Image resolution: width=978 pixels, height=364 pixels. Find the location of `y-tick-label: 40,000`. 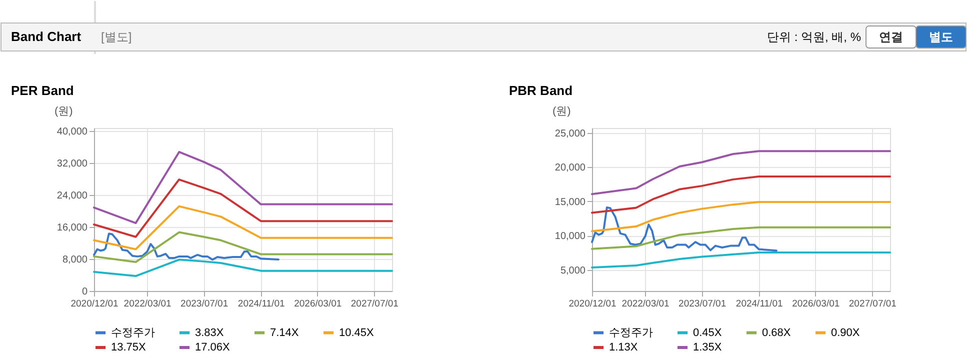

y-tick-label: 40,000 is located at coordinates (72, 132).